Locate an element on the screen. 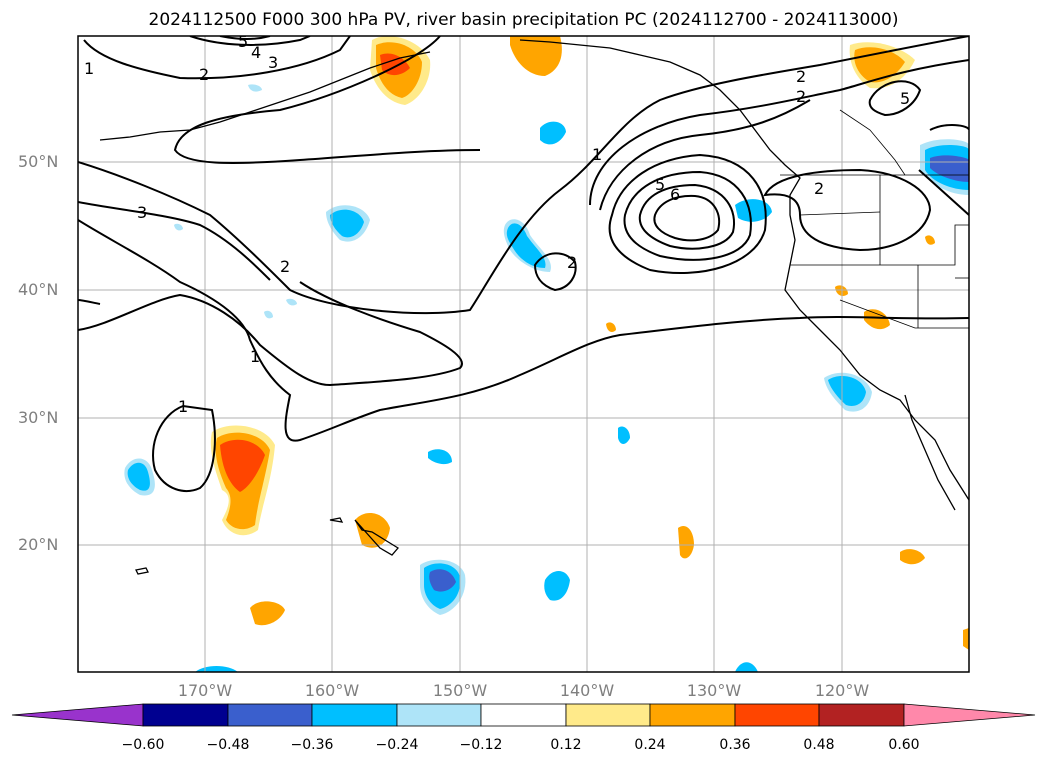 This screenshot has height=765, width=1047. lat-label: 20°N is located at coordinates (38, 544).